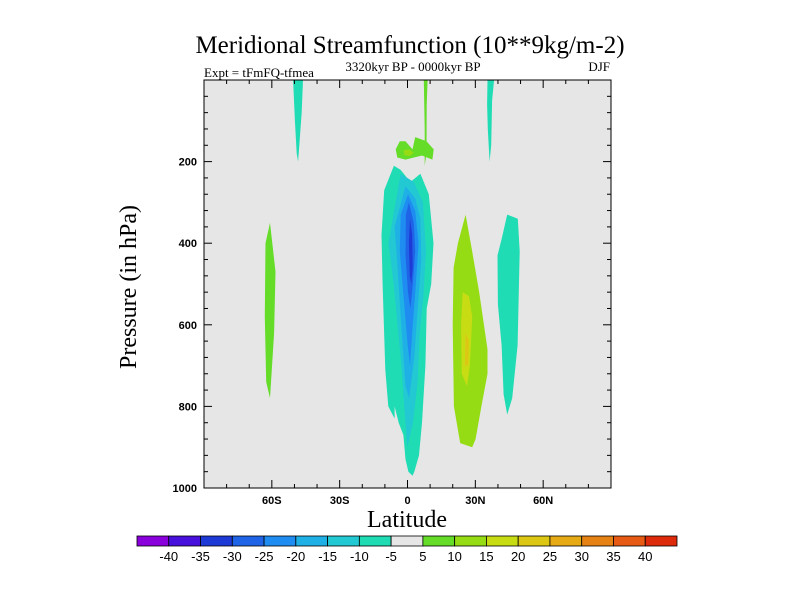  Describe the element at coordinates (491, 121) in the screenshot. I see `contour-nh-upper-positive` at that location.